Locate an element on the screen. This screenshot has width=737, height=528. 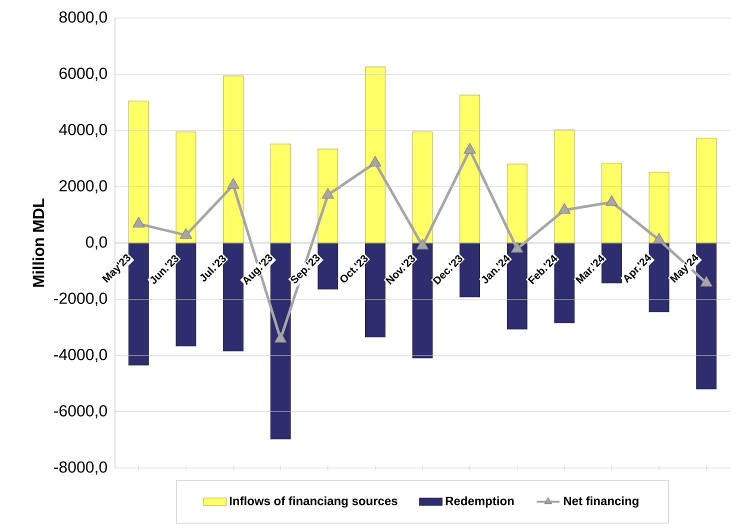
y-axis-title: Million MDL is located at coordinates (38, 242).